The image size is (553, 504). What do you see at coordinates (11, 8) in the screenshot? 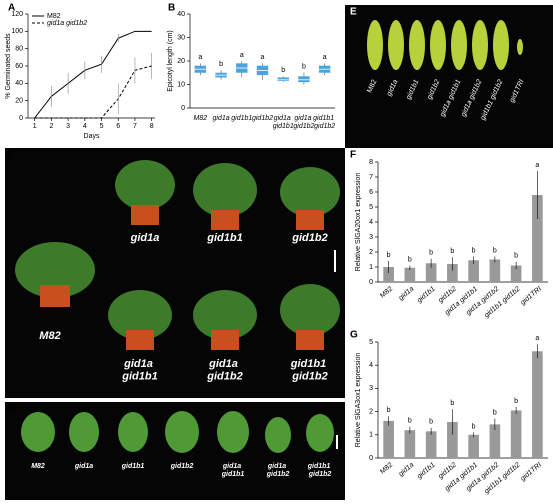
I see `panel-letter: A` at bounding box center [11, 8].